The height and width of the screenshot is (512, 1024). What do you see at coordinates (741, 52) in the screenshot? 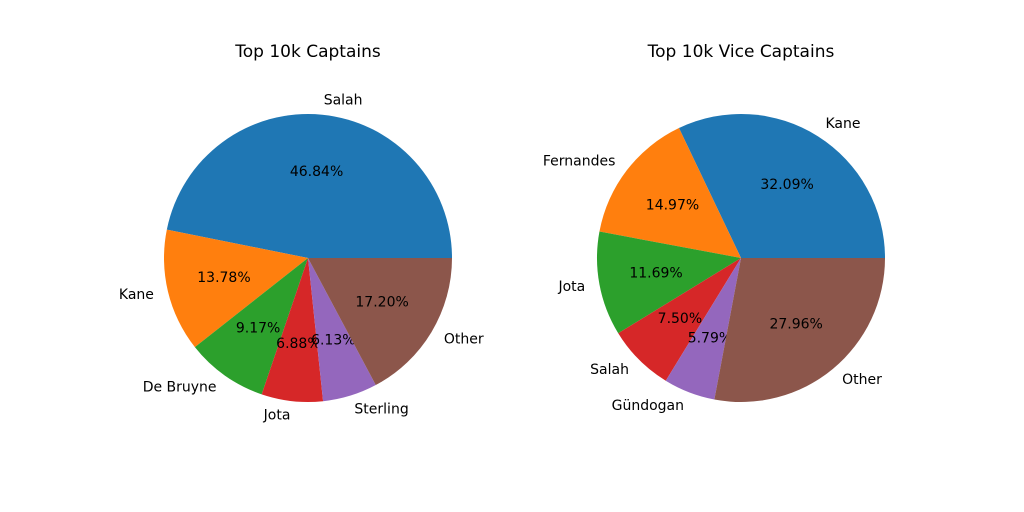
I see `chart-title: Top 10k Vice Captains` at bounding box center [741, 52].